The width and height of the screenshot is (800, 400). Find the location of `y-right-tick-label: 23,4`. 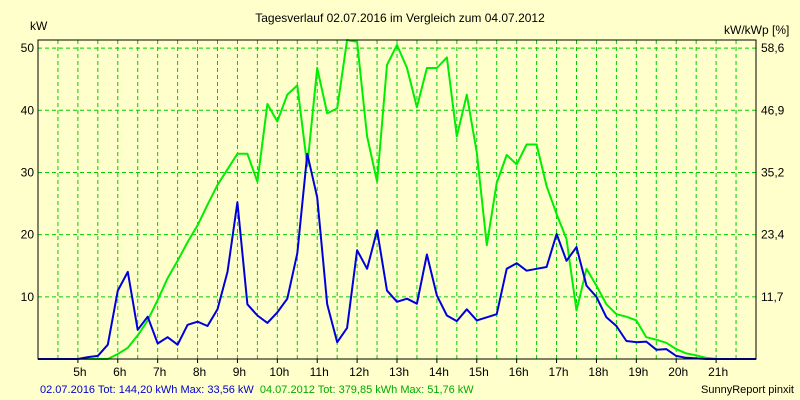

y-right-tick-label: 23,4 is located at coordinates (773, 235).